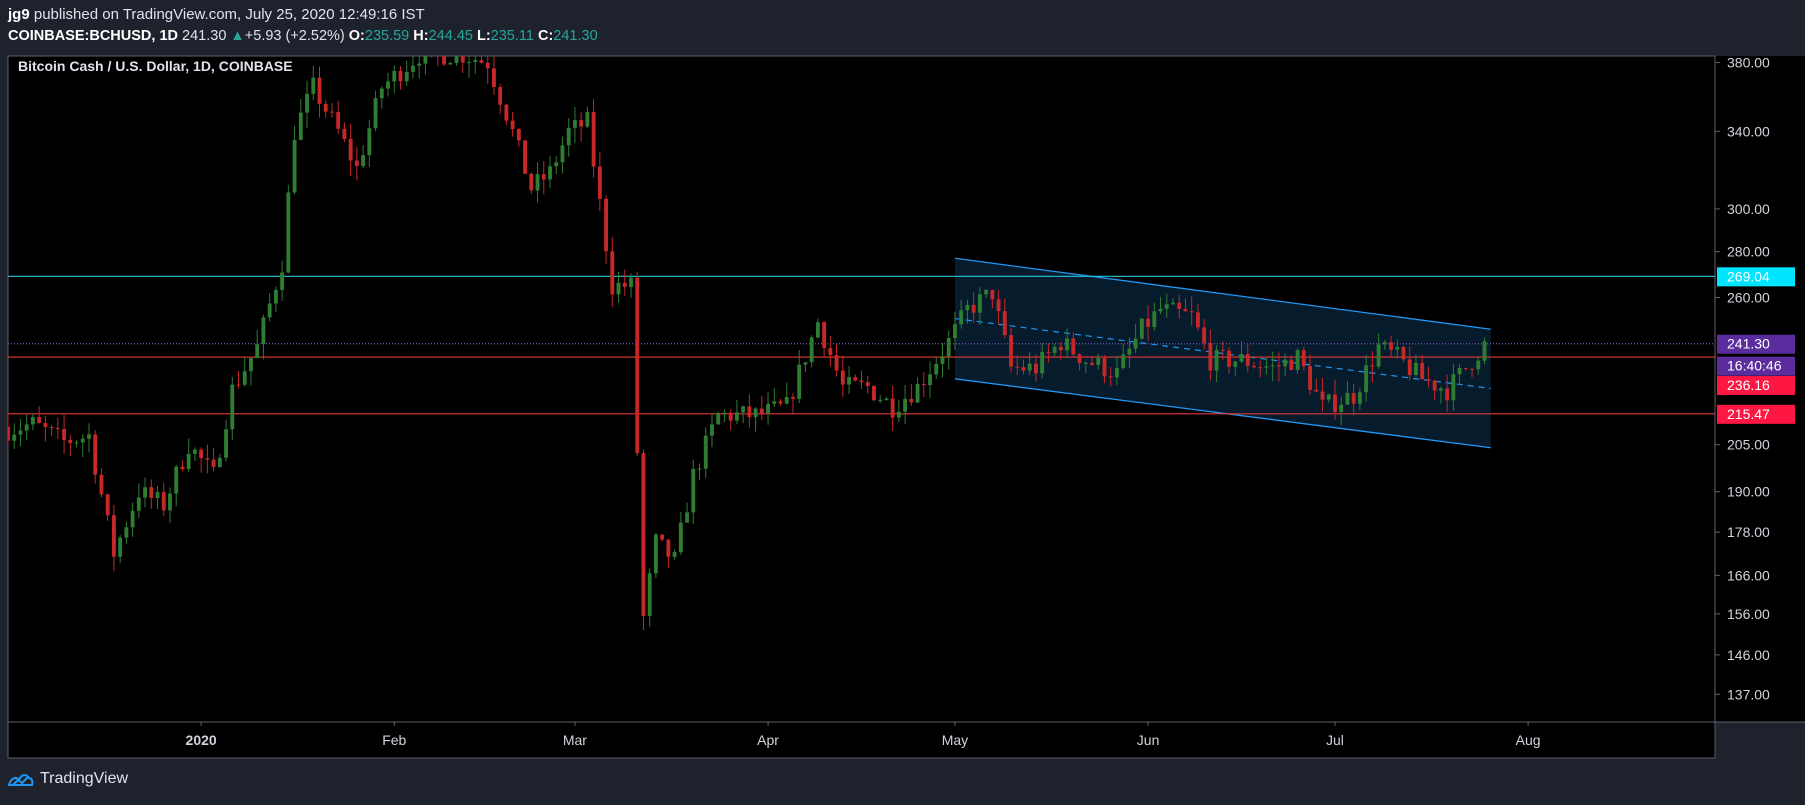 The height and width of the screenshot is (805, 1805). What do you see at coordinates (1748, 414) in the screenshot?
I see `price-badge-support-2: 215.47` at bounding box center [1748, 414].